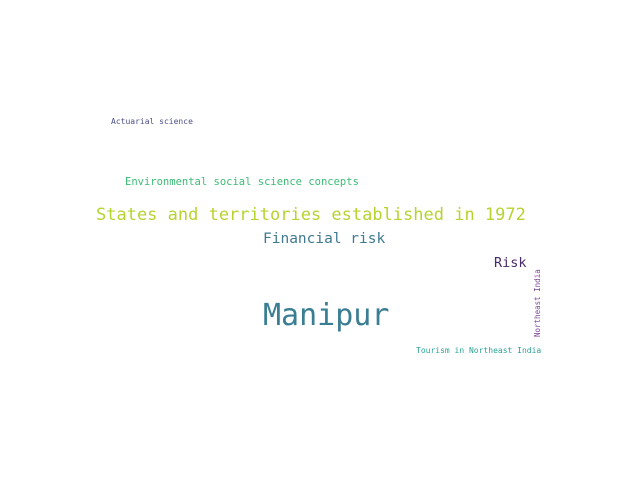 The height and width of the screenshot is (480, 640). I want to click on word-actuarial-science: Actuarial science, so click(152, 121).